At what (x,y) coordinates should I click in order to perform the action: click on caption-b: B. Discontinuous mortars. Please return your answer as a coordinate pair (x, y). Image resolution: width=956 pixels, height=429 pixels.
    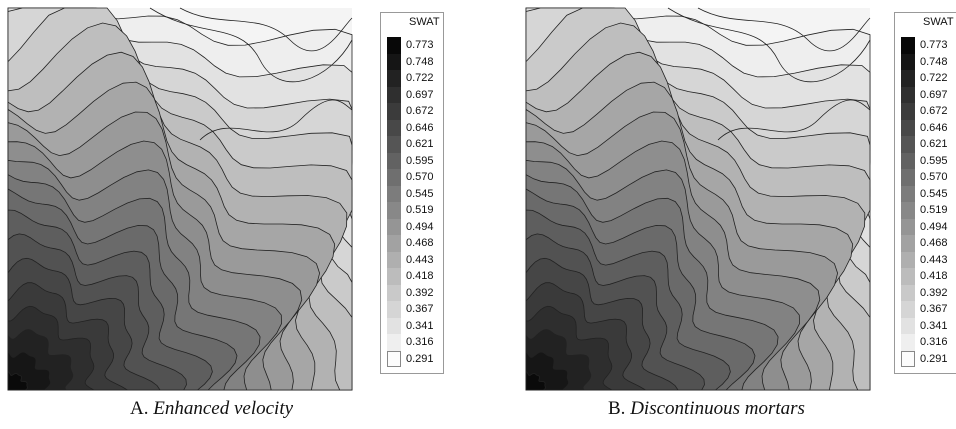
    Looking at the image, I should click on (706, 409).